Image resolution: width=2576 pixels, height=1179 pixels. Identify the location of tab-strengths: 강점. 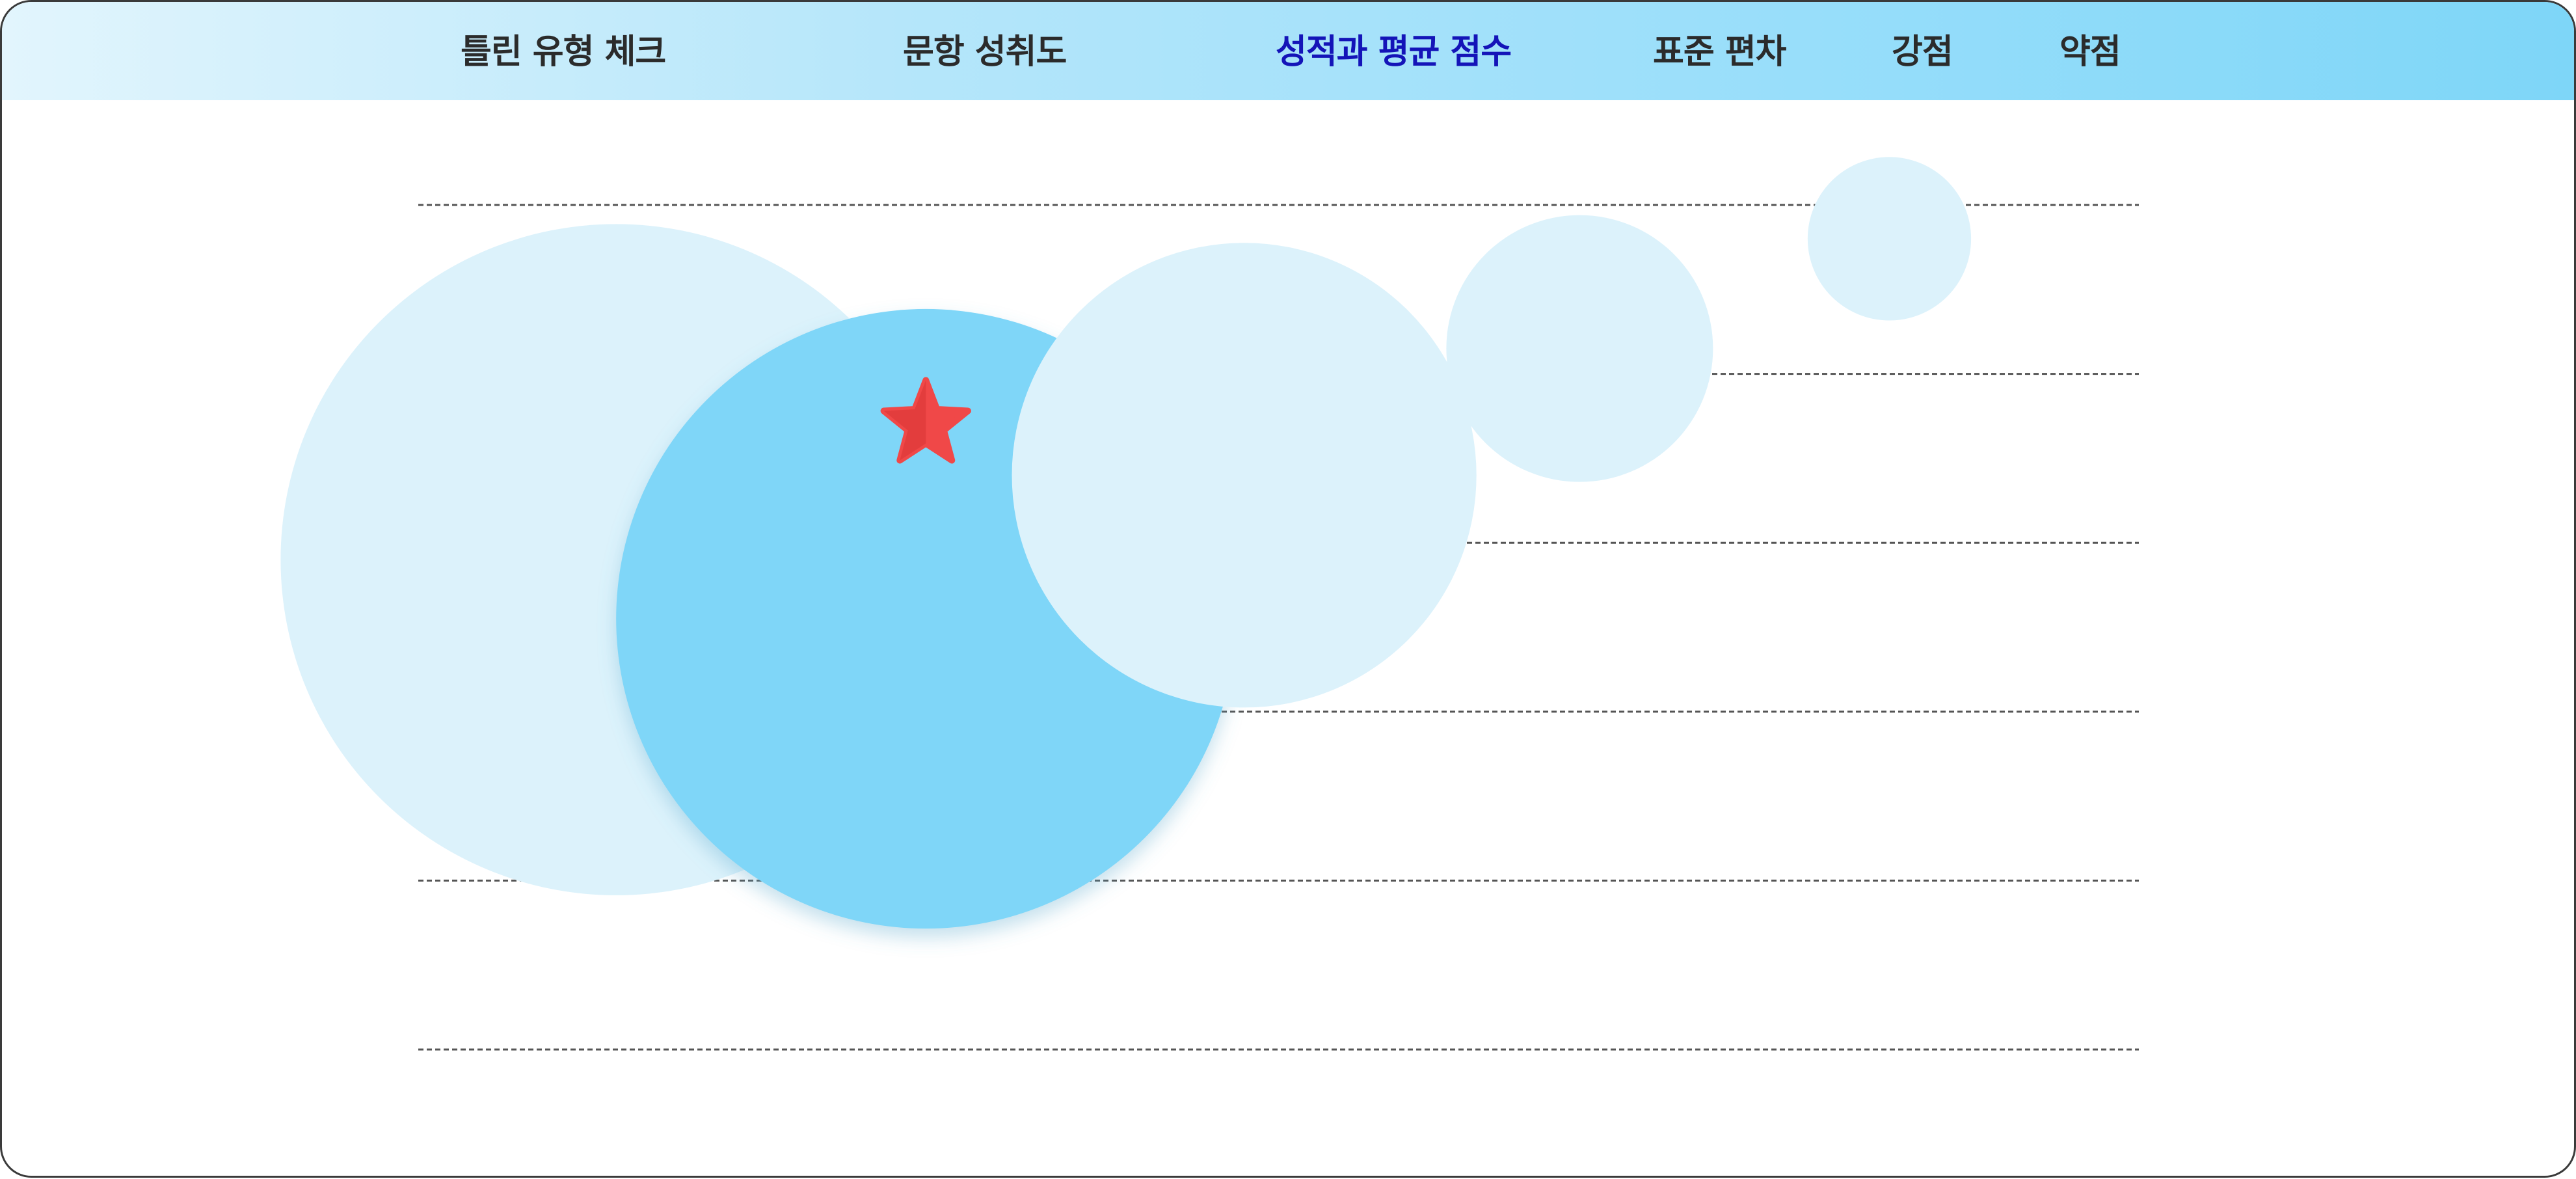
(1922, 52).